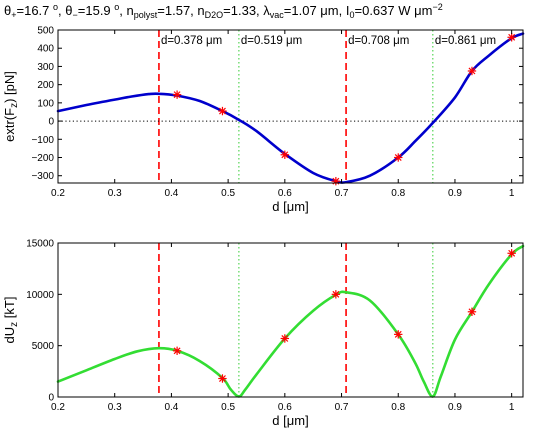 The width and height of the screenshot is (546, 430). What do you see at coordinates (465, 41) in the screenshot?
I see `force-plot-vline-label-3: d=0.861 μm` at bounding box center [465, 41].